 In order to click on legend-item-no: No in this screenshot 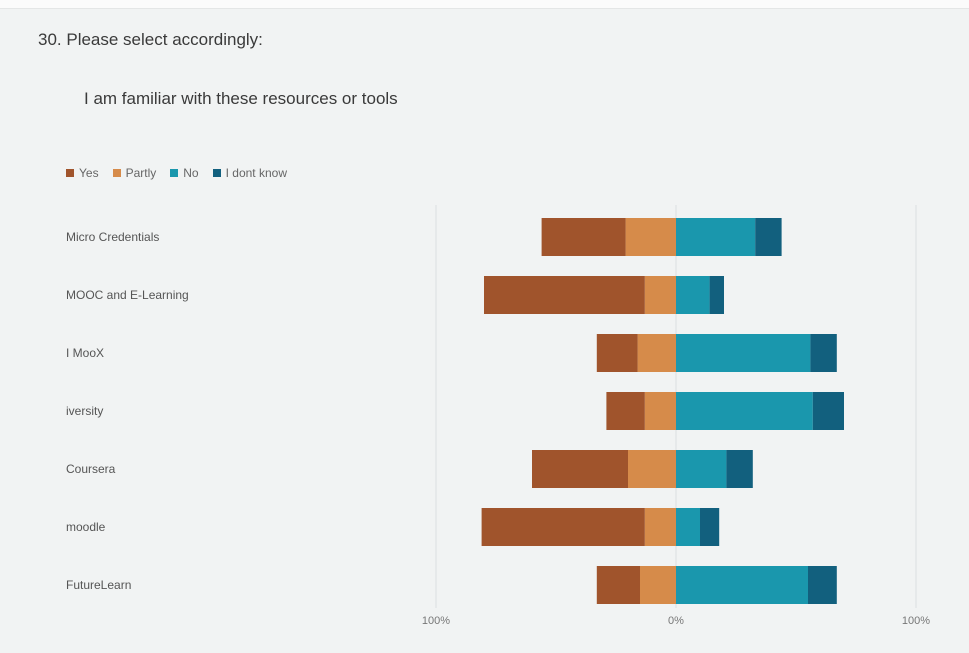, I will do `click(184, 173)`.